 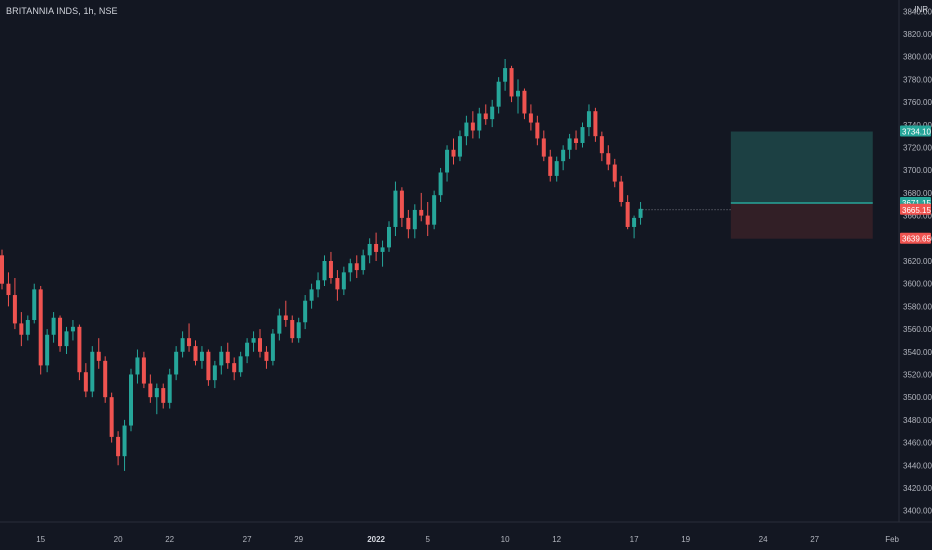 I want to click on price-tag-label: 3665.15, so click(x=916, y=210).